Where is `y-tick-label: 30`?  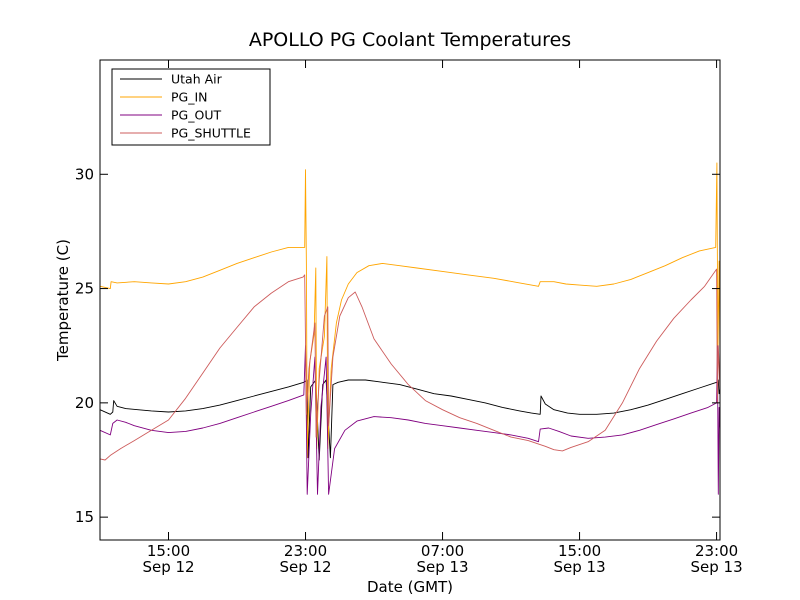 y-tick-label: 30 is located at coordinates (84, 174).